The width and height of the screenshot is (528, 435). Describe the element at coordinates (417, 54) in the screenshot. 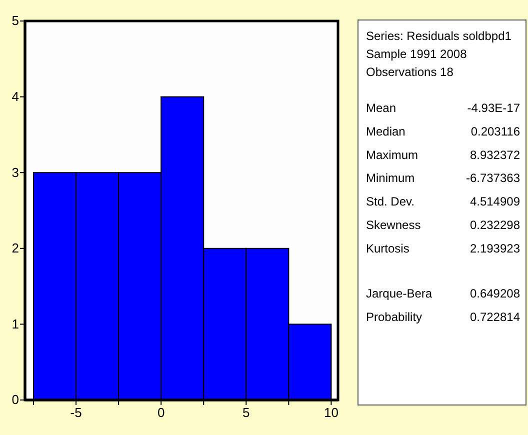

I see `text: Sample 1991 2008` at that location.